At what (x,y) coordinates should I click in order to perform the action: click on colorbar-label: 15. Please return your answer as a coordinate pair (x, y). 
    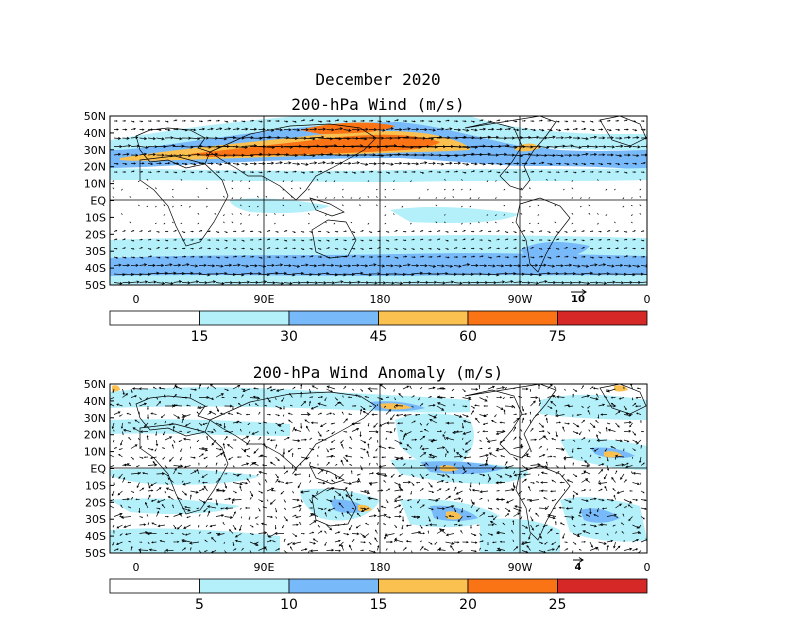
    Looking at the image, I should click on (200, 337).